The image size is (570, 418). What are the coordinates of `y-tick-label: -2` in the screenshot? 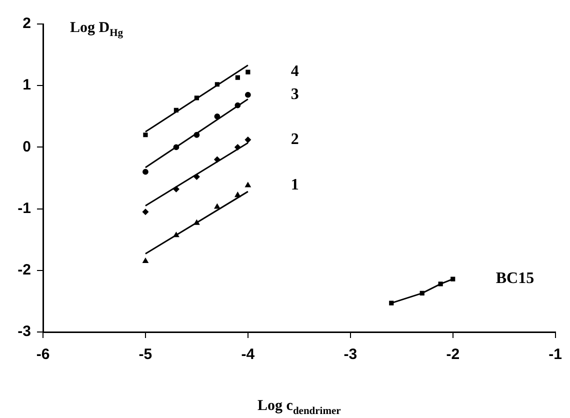 It's located at (24, 270).